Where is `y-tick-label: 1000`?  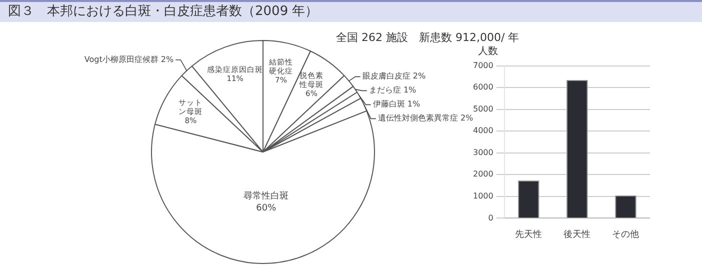
y-tick-label: 1000 is located at coordinates (483, 196).